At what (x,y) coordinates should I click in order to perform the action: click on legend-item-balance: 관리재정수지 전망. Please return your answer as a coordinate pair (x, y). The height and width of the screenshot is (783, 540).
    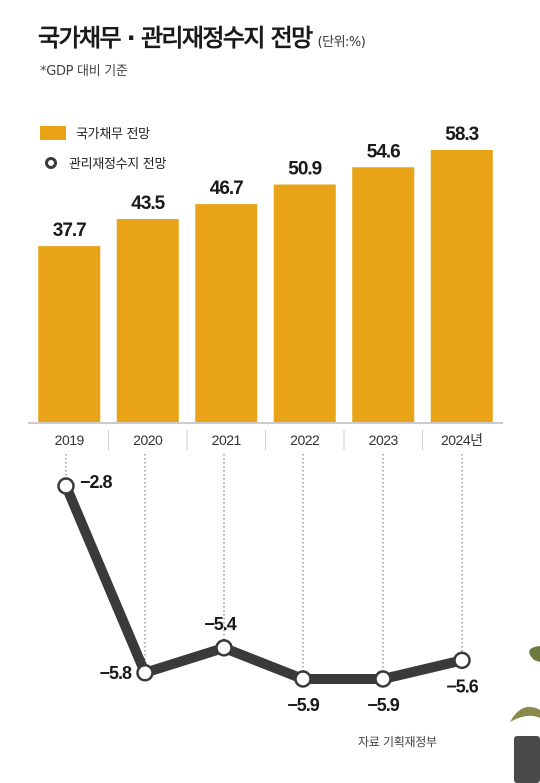
    Looking at the image, I should click on (103, 162).